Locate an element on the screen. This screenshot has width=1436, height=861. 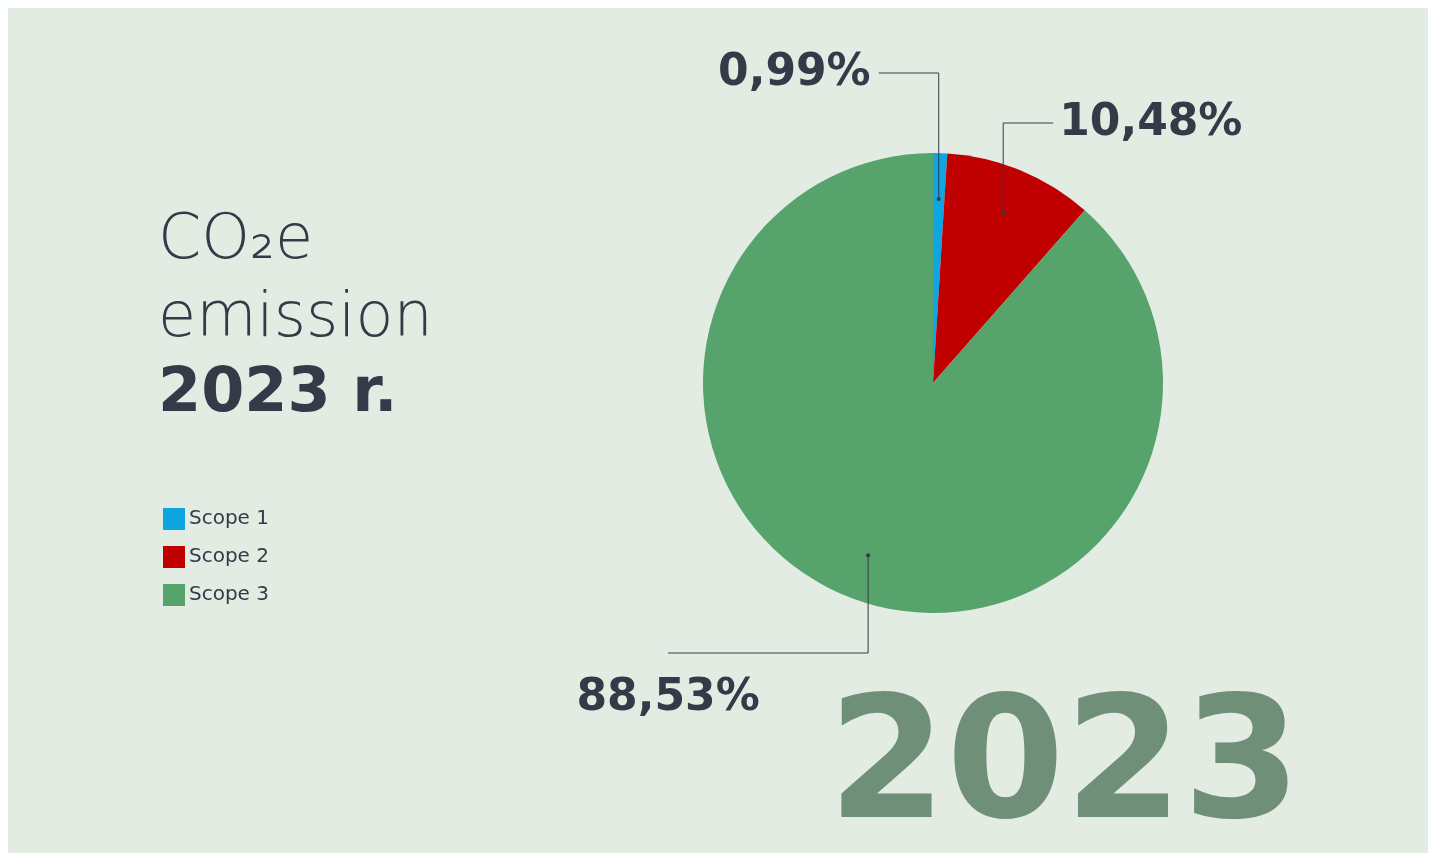
text: CO₂e emission is located at coordinates (296, 276).